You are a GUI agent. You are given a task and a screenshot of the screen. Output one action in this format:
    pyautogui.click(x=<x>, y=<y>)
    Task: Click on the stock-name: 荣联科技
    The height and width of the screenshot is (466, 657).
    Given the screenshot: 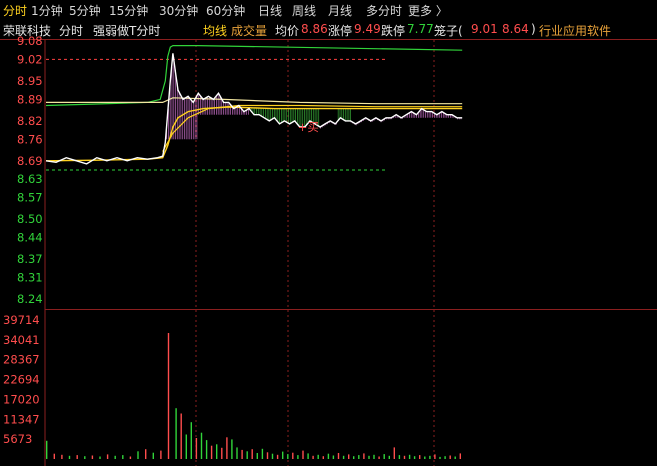 What is the action you would take?
    pyautogui.click(x=27, y=31)
    